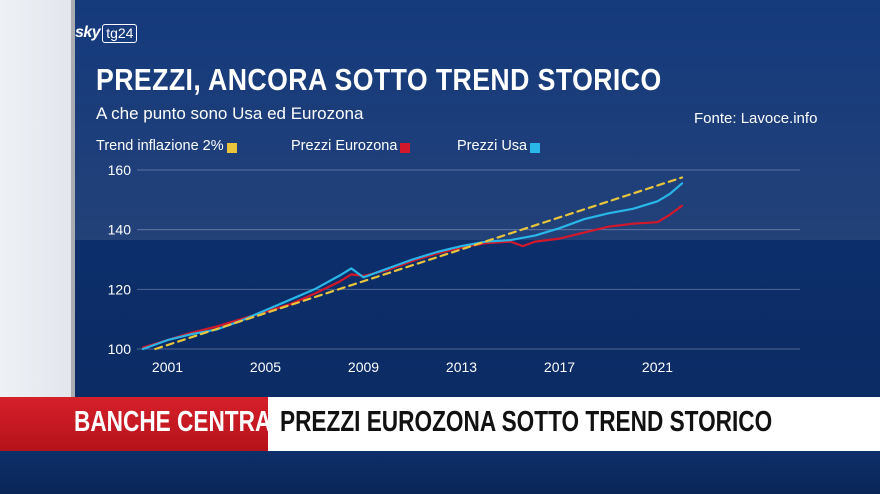  I want to click on ticker-category-label: BANCHE CENTRALI, so click(183, 422).